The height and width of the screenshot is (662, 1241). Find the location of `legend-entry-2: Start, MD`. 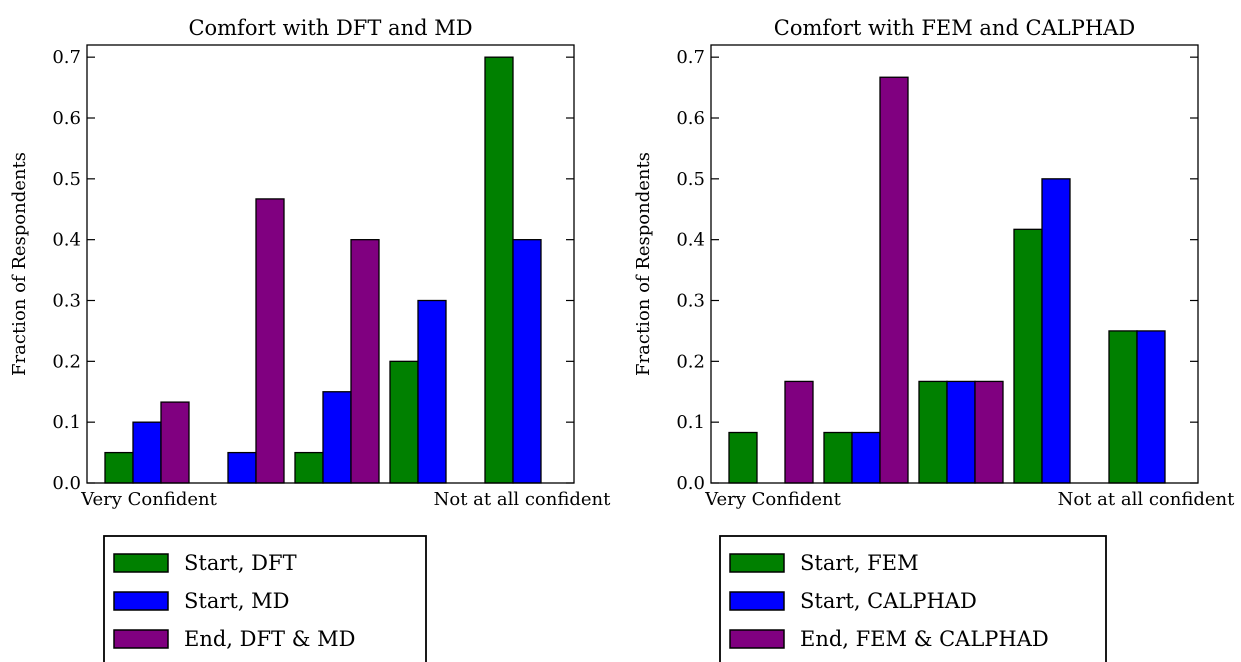

legend-entry-2: Start, MD is located at coordinates (237, 601).